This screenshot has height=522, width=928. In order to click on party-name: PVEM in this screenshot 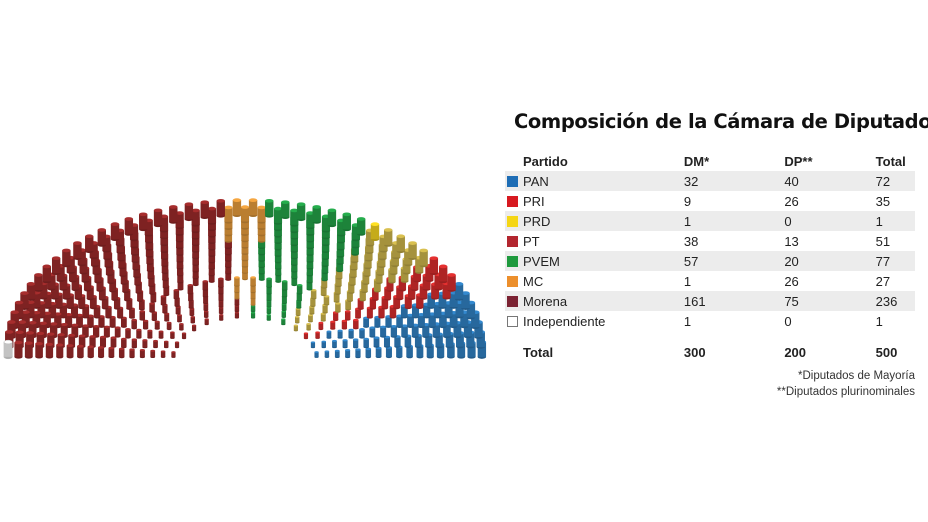, I will do `click(541, 261)`.